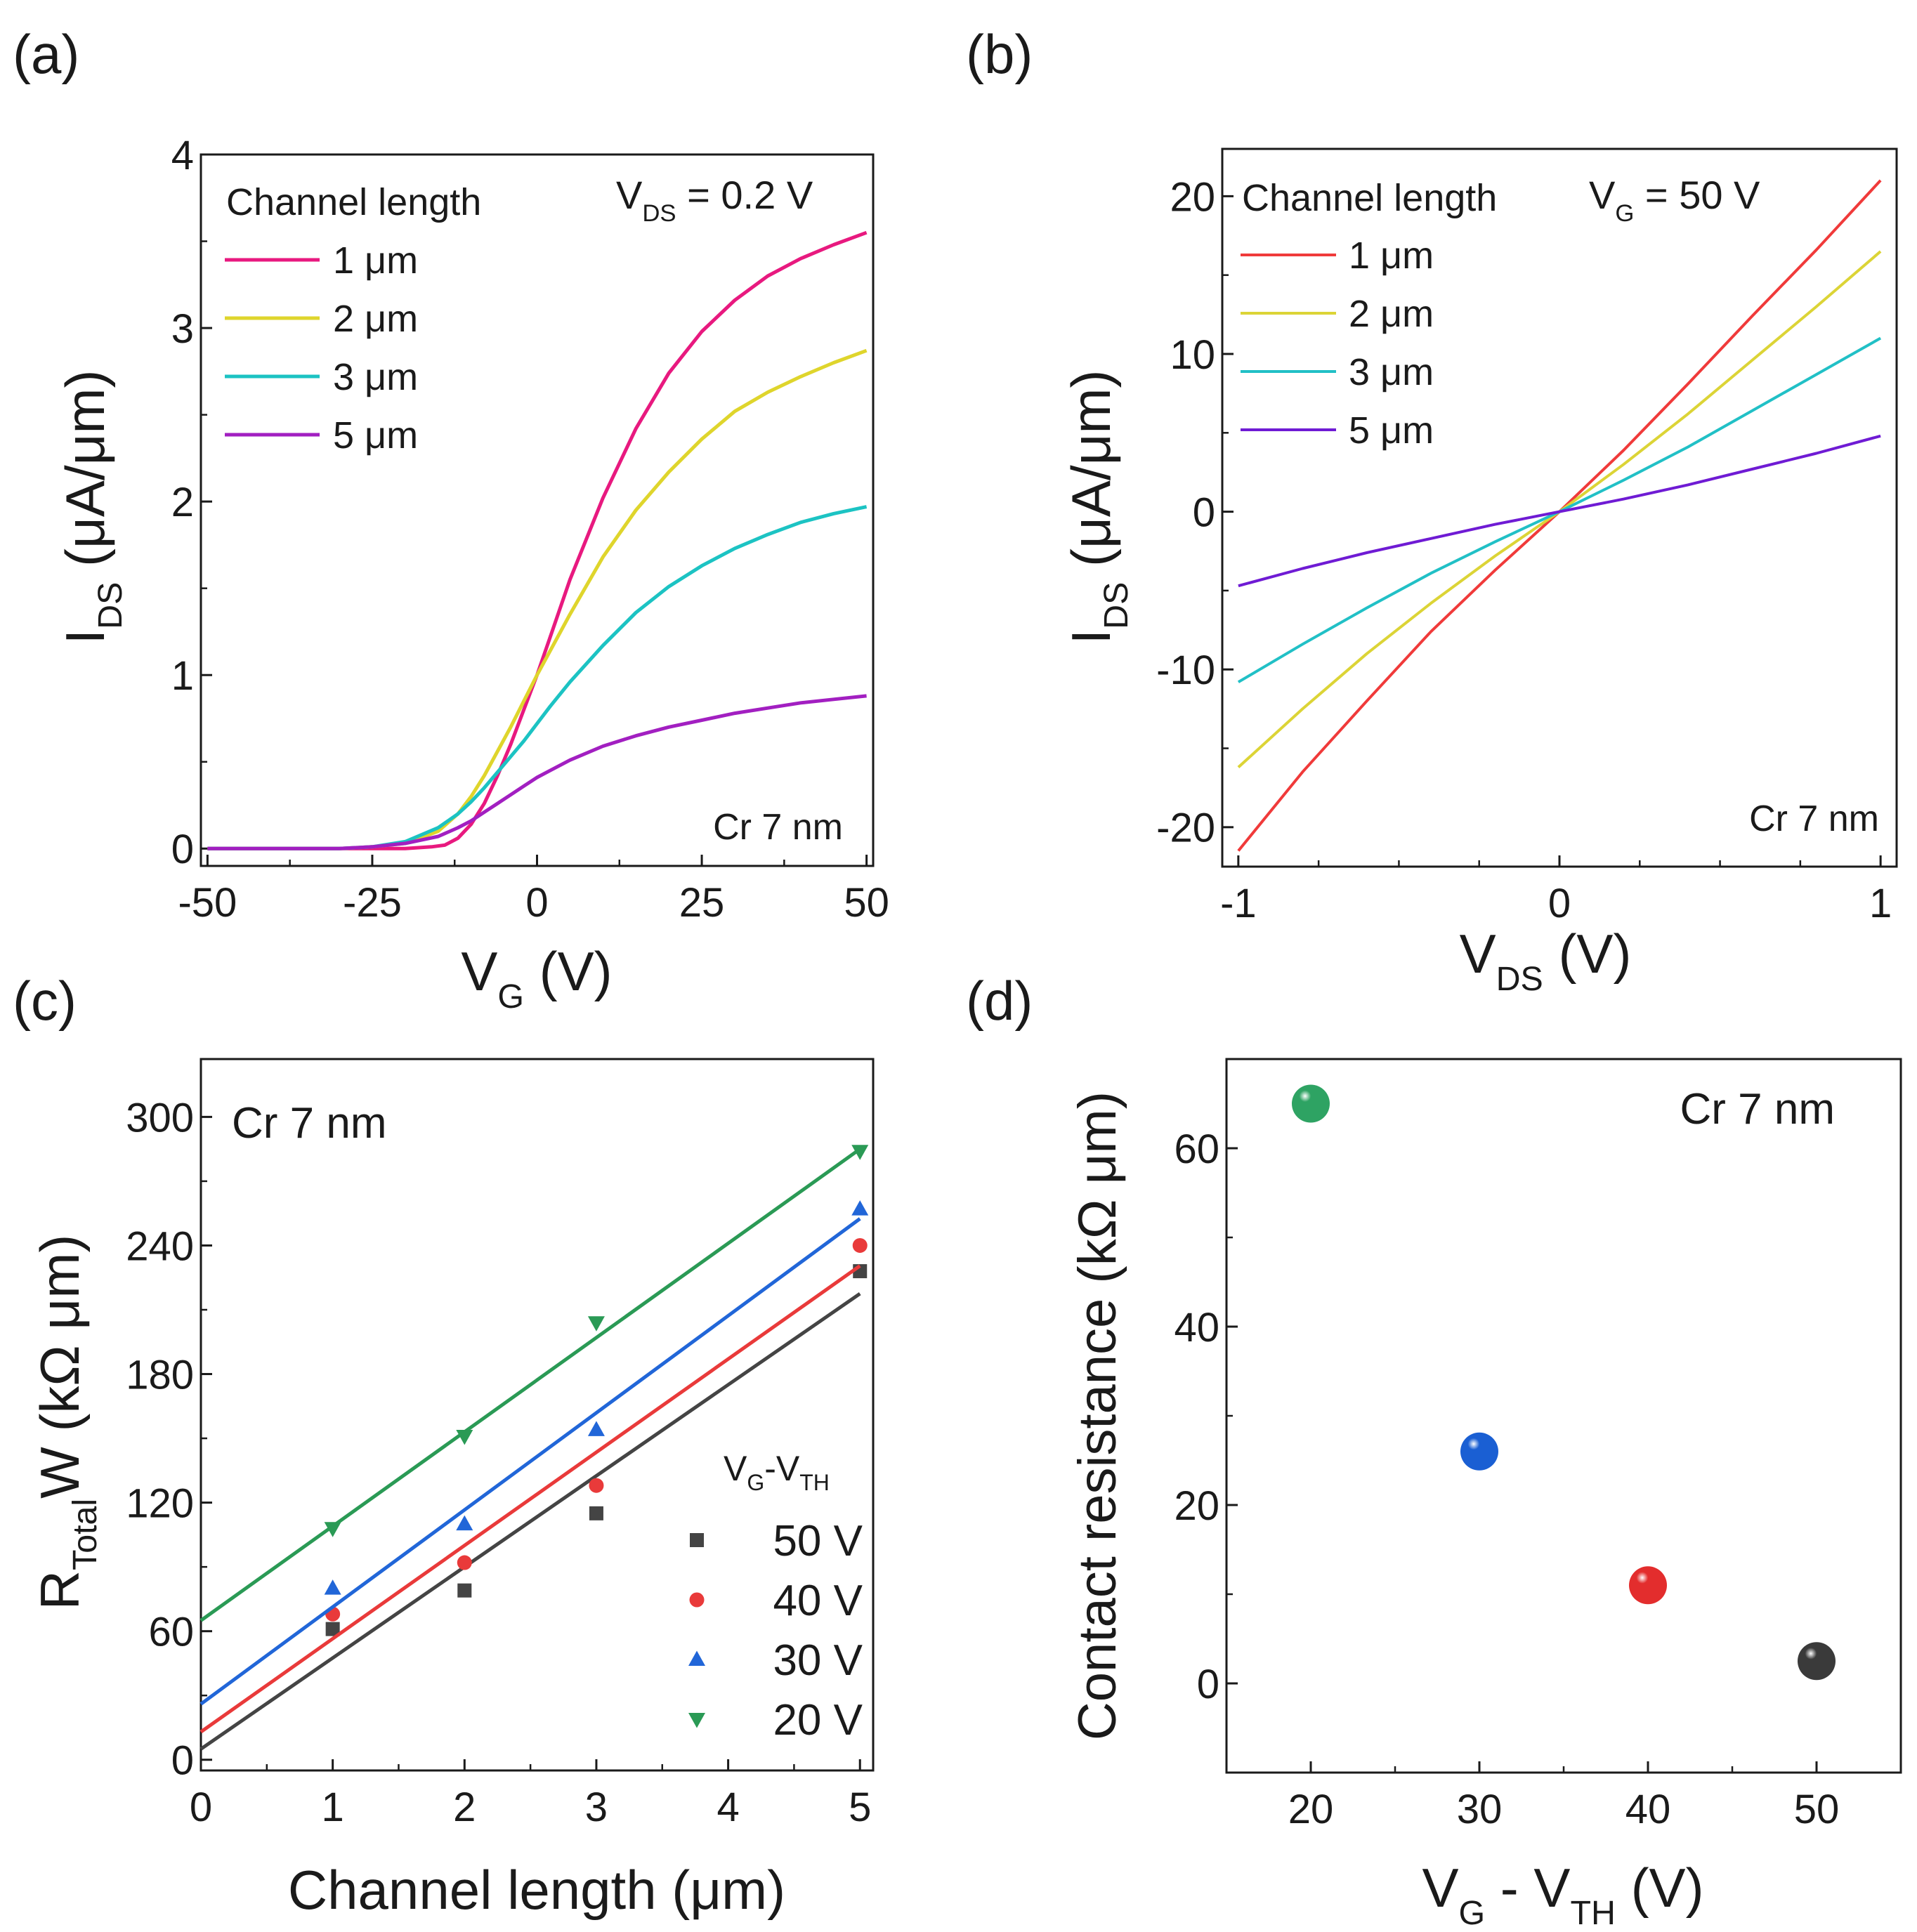  What do you see at coordinates (60, 1367) in the screenshot?
I see `y-axis-title-part: W (kΩ μm)` at bounding box center [60, 1367].